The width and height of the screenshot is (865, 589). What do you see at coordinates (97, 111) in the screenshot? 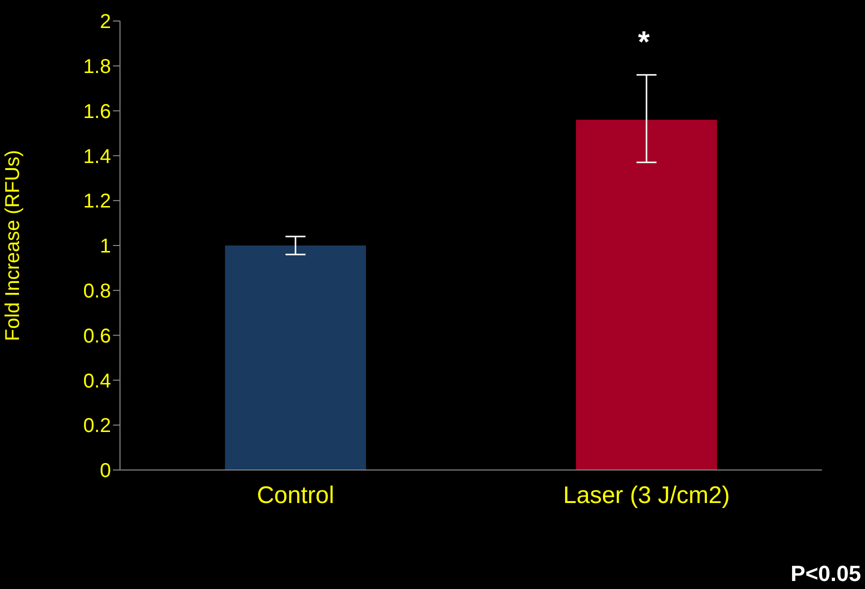
I see `y-tick-label: 1.6` at bounding box center [97, 111].